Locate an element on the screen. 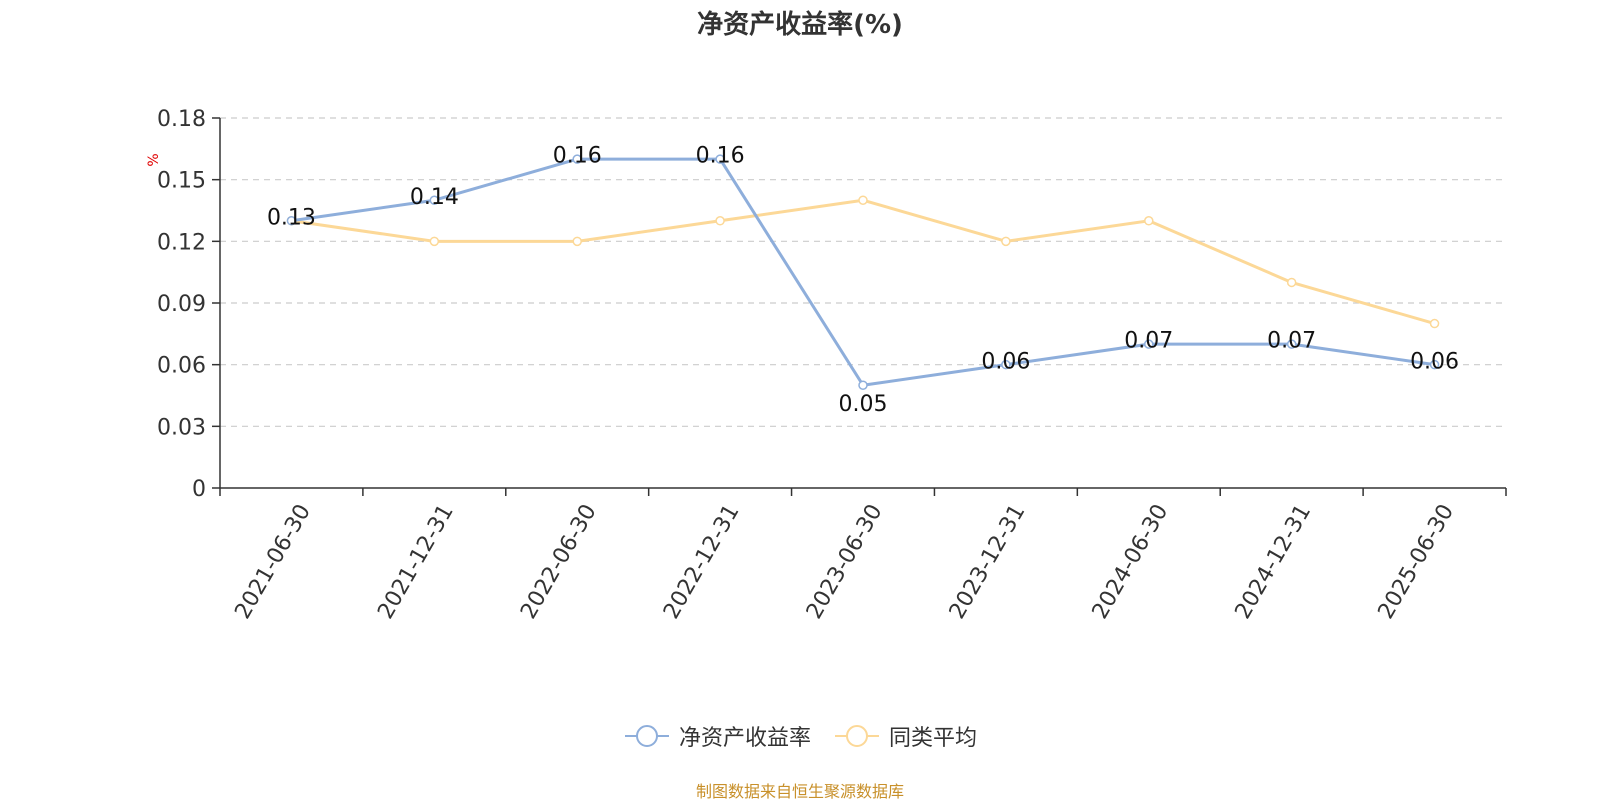  x-tick-label: 2023-06-30 is located at coordinates (845, 561).